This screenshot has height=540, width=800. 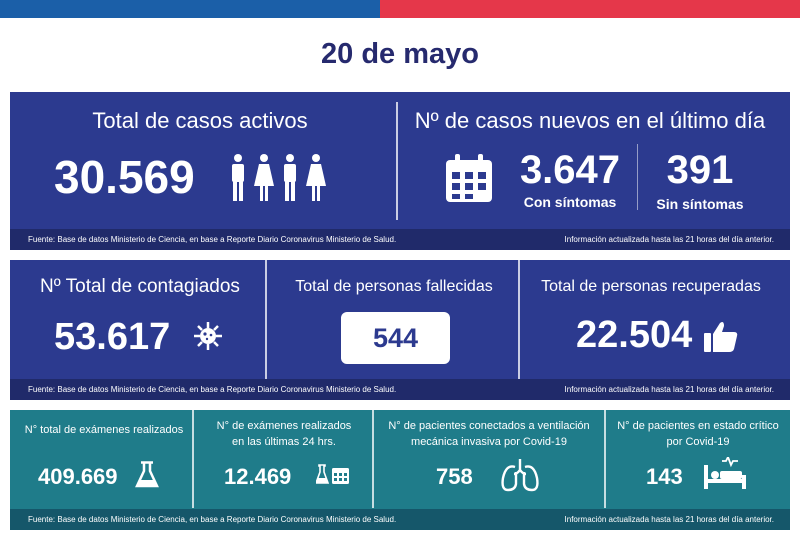 What do you see at coordinates (208, 336) in the screenshot?
I see `virus-icon` at bounding box center [208, 336].